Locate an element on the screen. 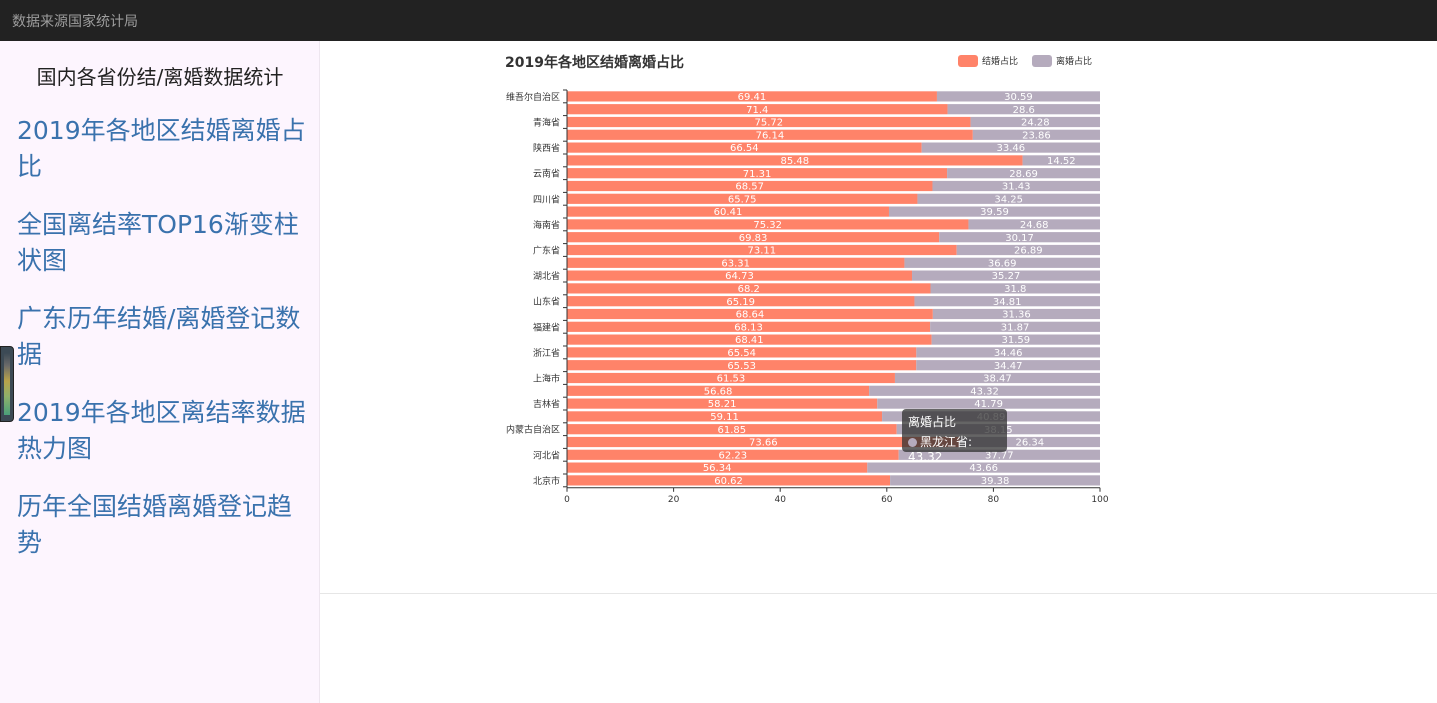 The width and height of the screenshot is (1437, 703). chart-title: 2019年各地区结婚离婚占比 is located at coordinates (594, 62).